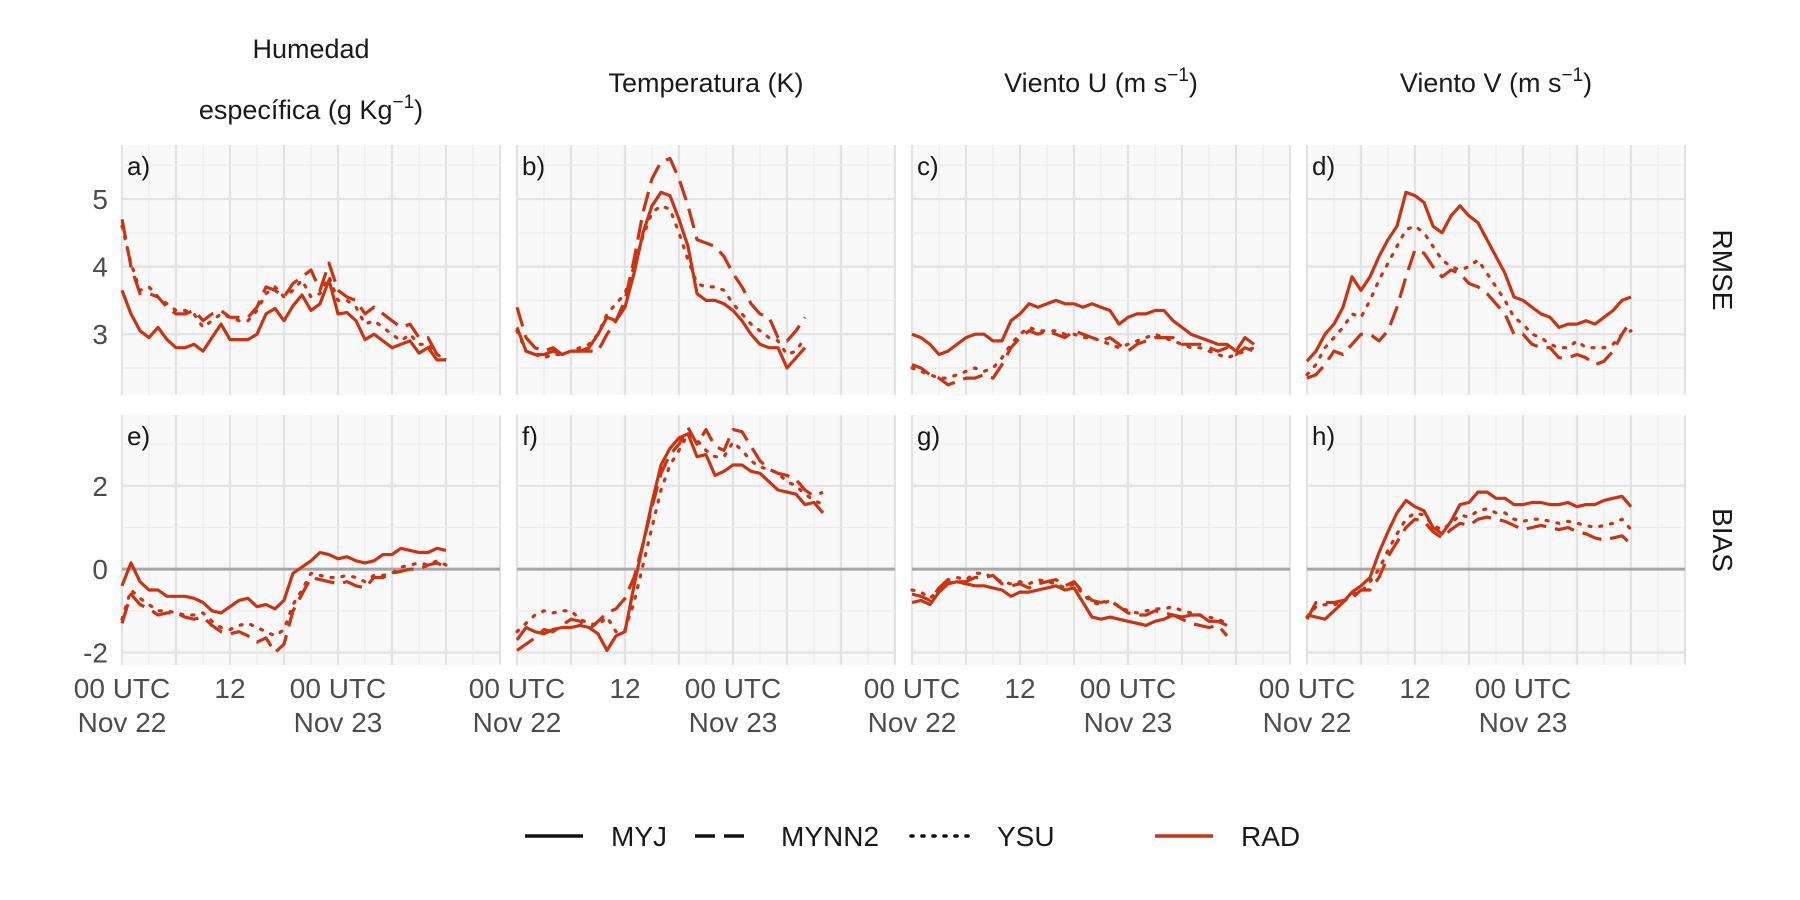 This screenshot has width=1800, height=900. Describe the element at coordinates (1722, 540) in the screenshot. I see `row-strip-label: BIAS` at that location.